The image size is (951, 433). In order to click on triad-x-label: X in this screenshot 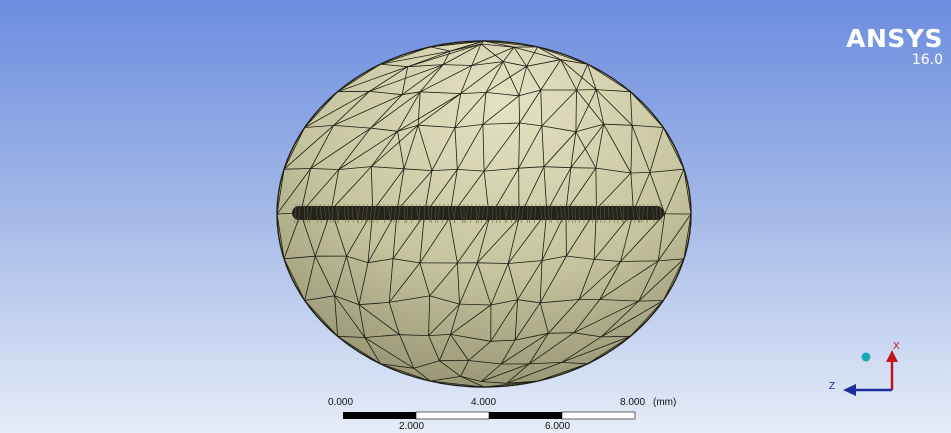, I will do `click(896, 346)`.